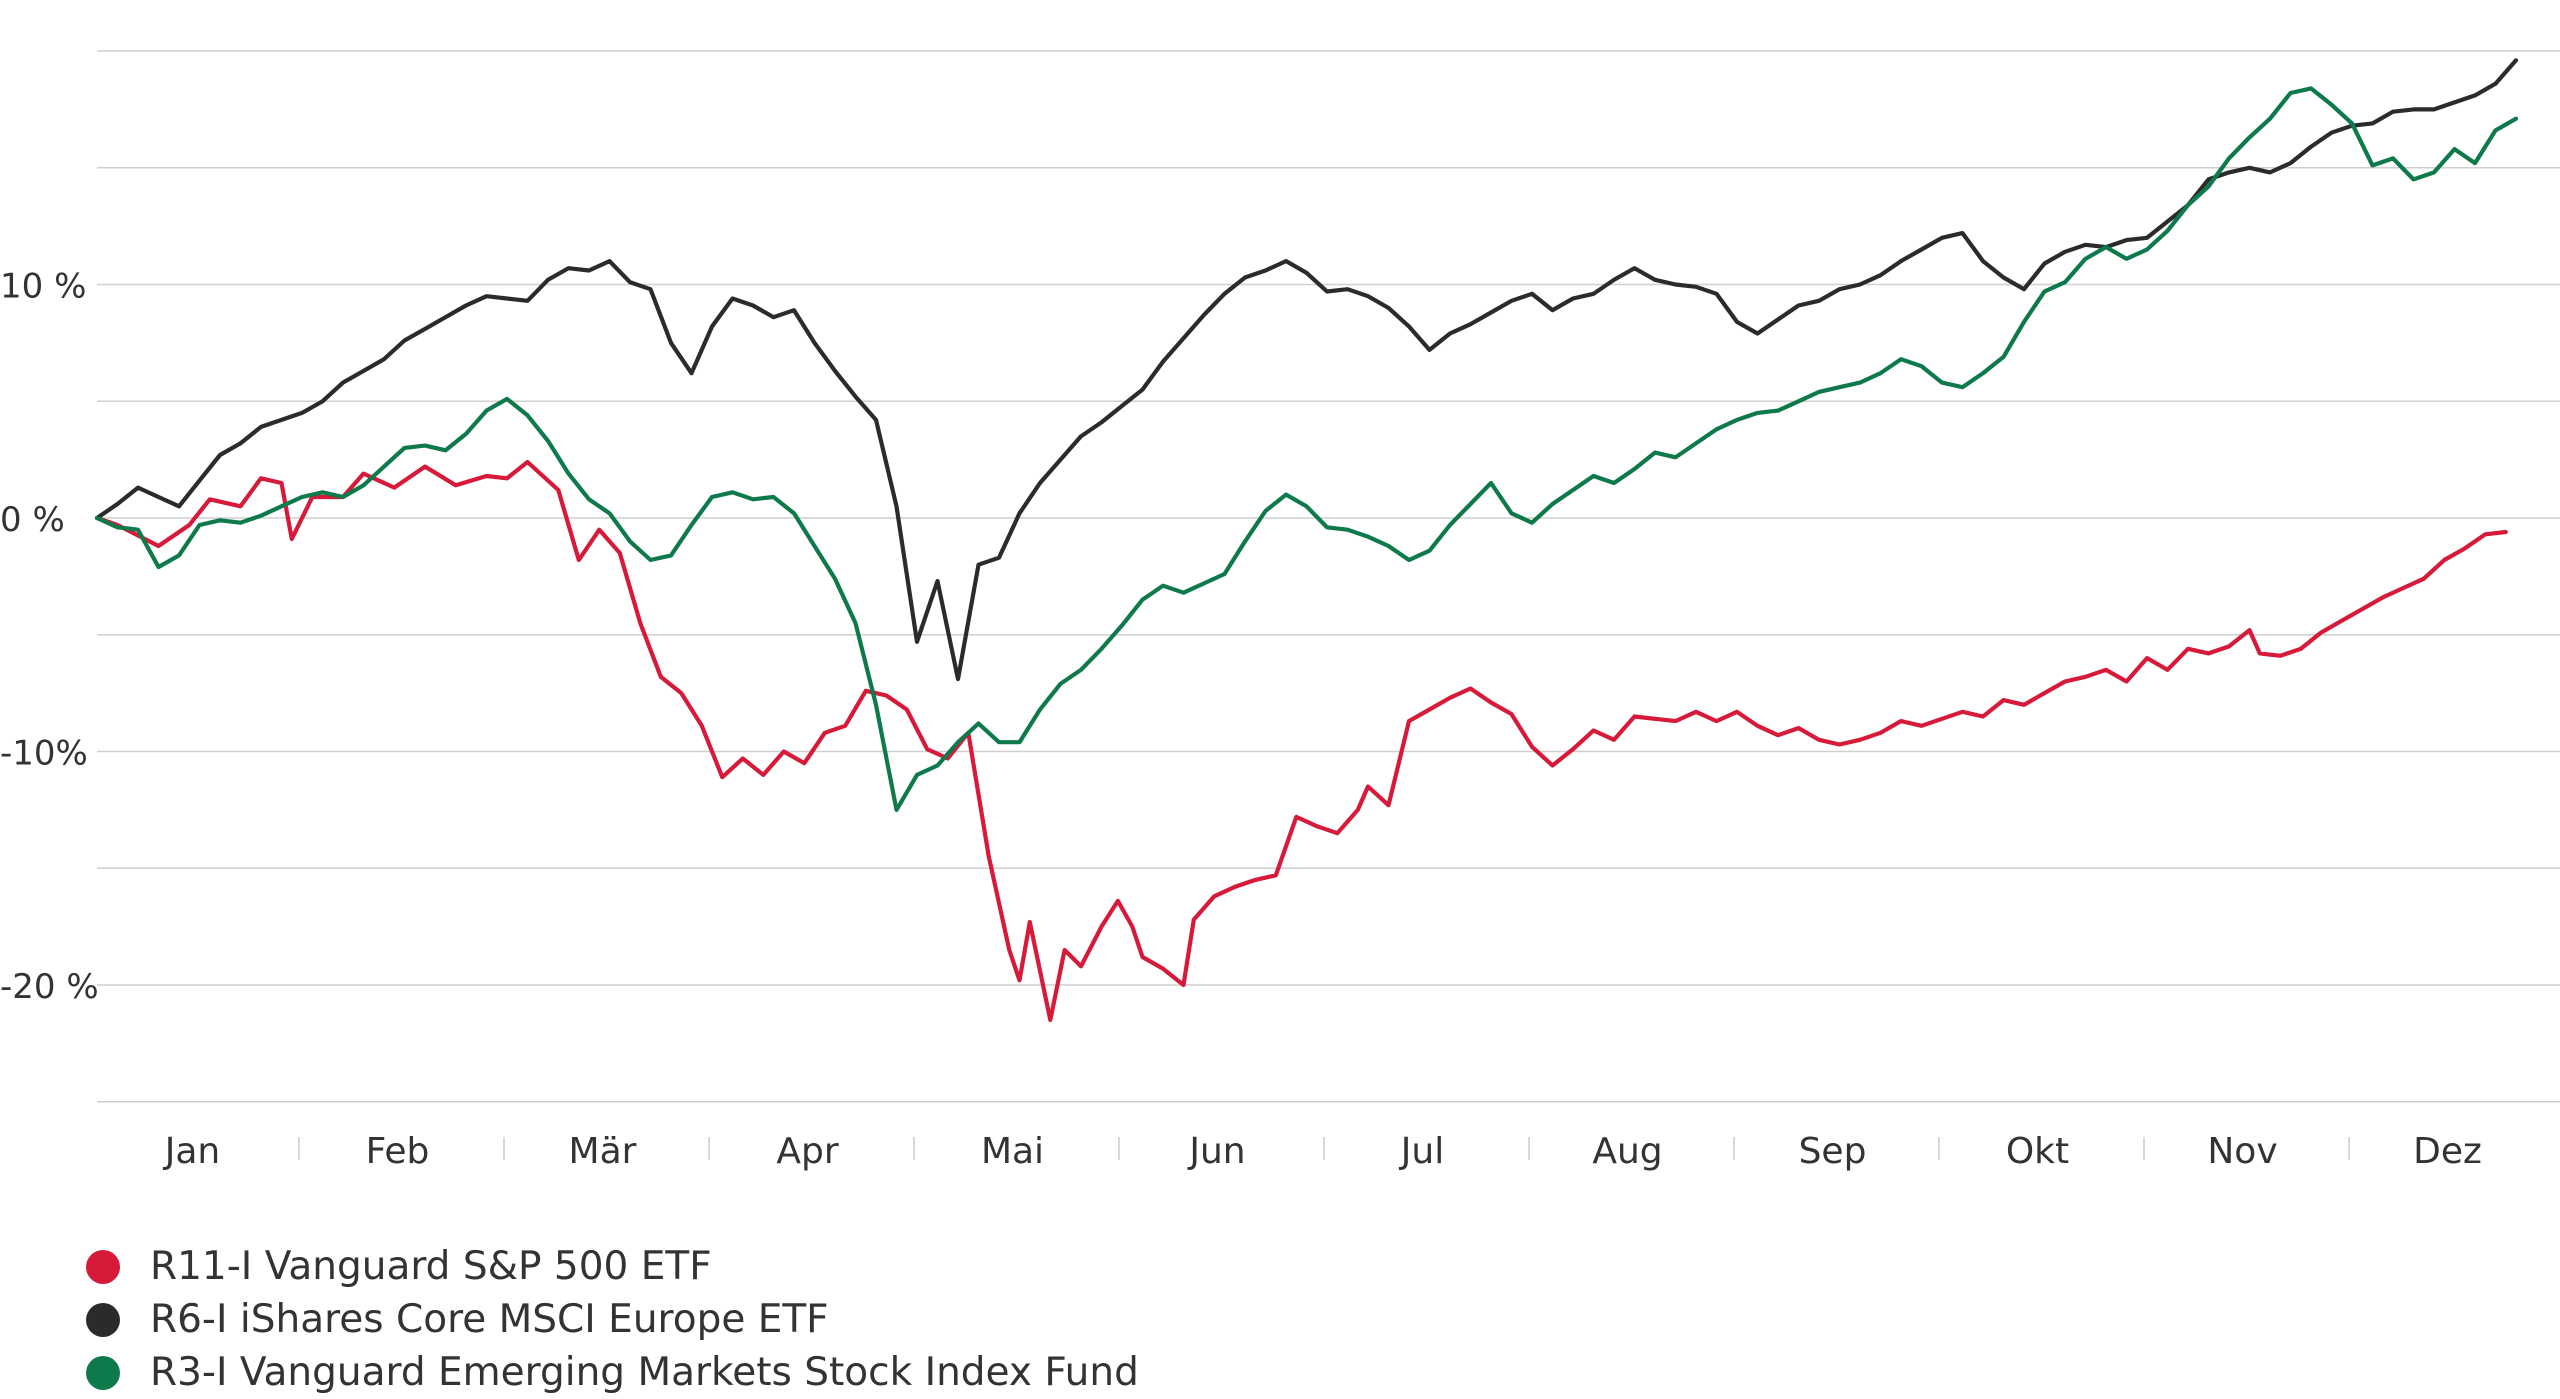  I want to click on x-tick-label: Jun, so click(1216, 1151).